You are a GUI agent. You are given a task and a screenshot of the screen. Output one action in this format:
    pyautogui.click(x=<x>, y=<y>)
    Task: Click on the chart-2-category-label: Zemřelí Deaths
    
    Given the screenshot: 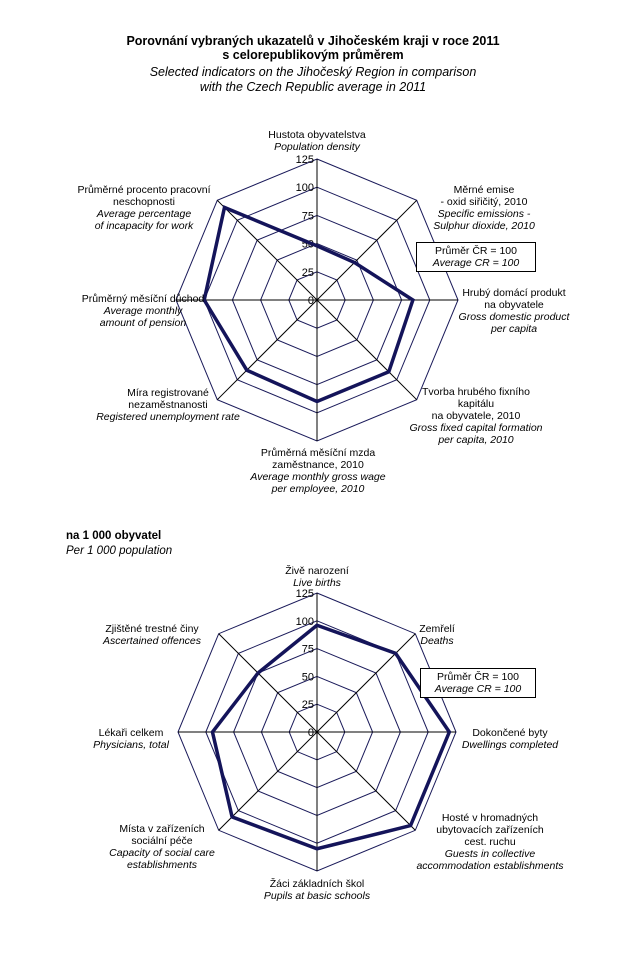 What is the action you would take?
    pyautogui.click(x=437, y=635)
    